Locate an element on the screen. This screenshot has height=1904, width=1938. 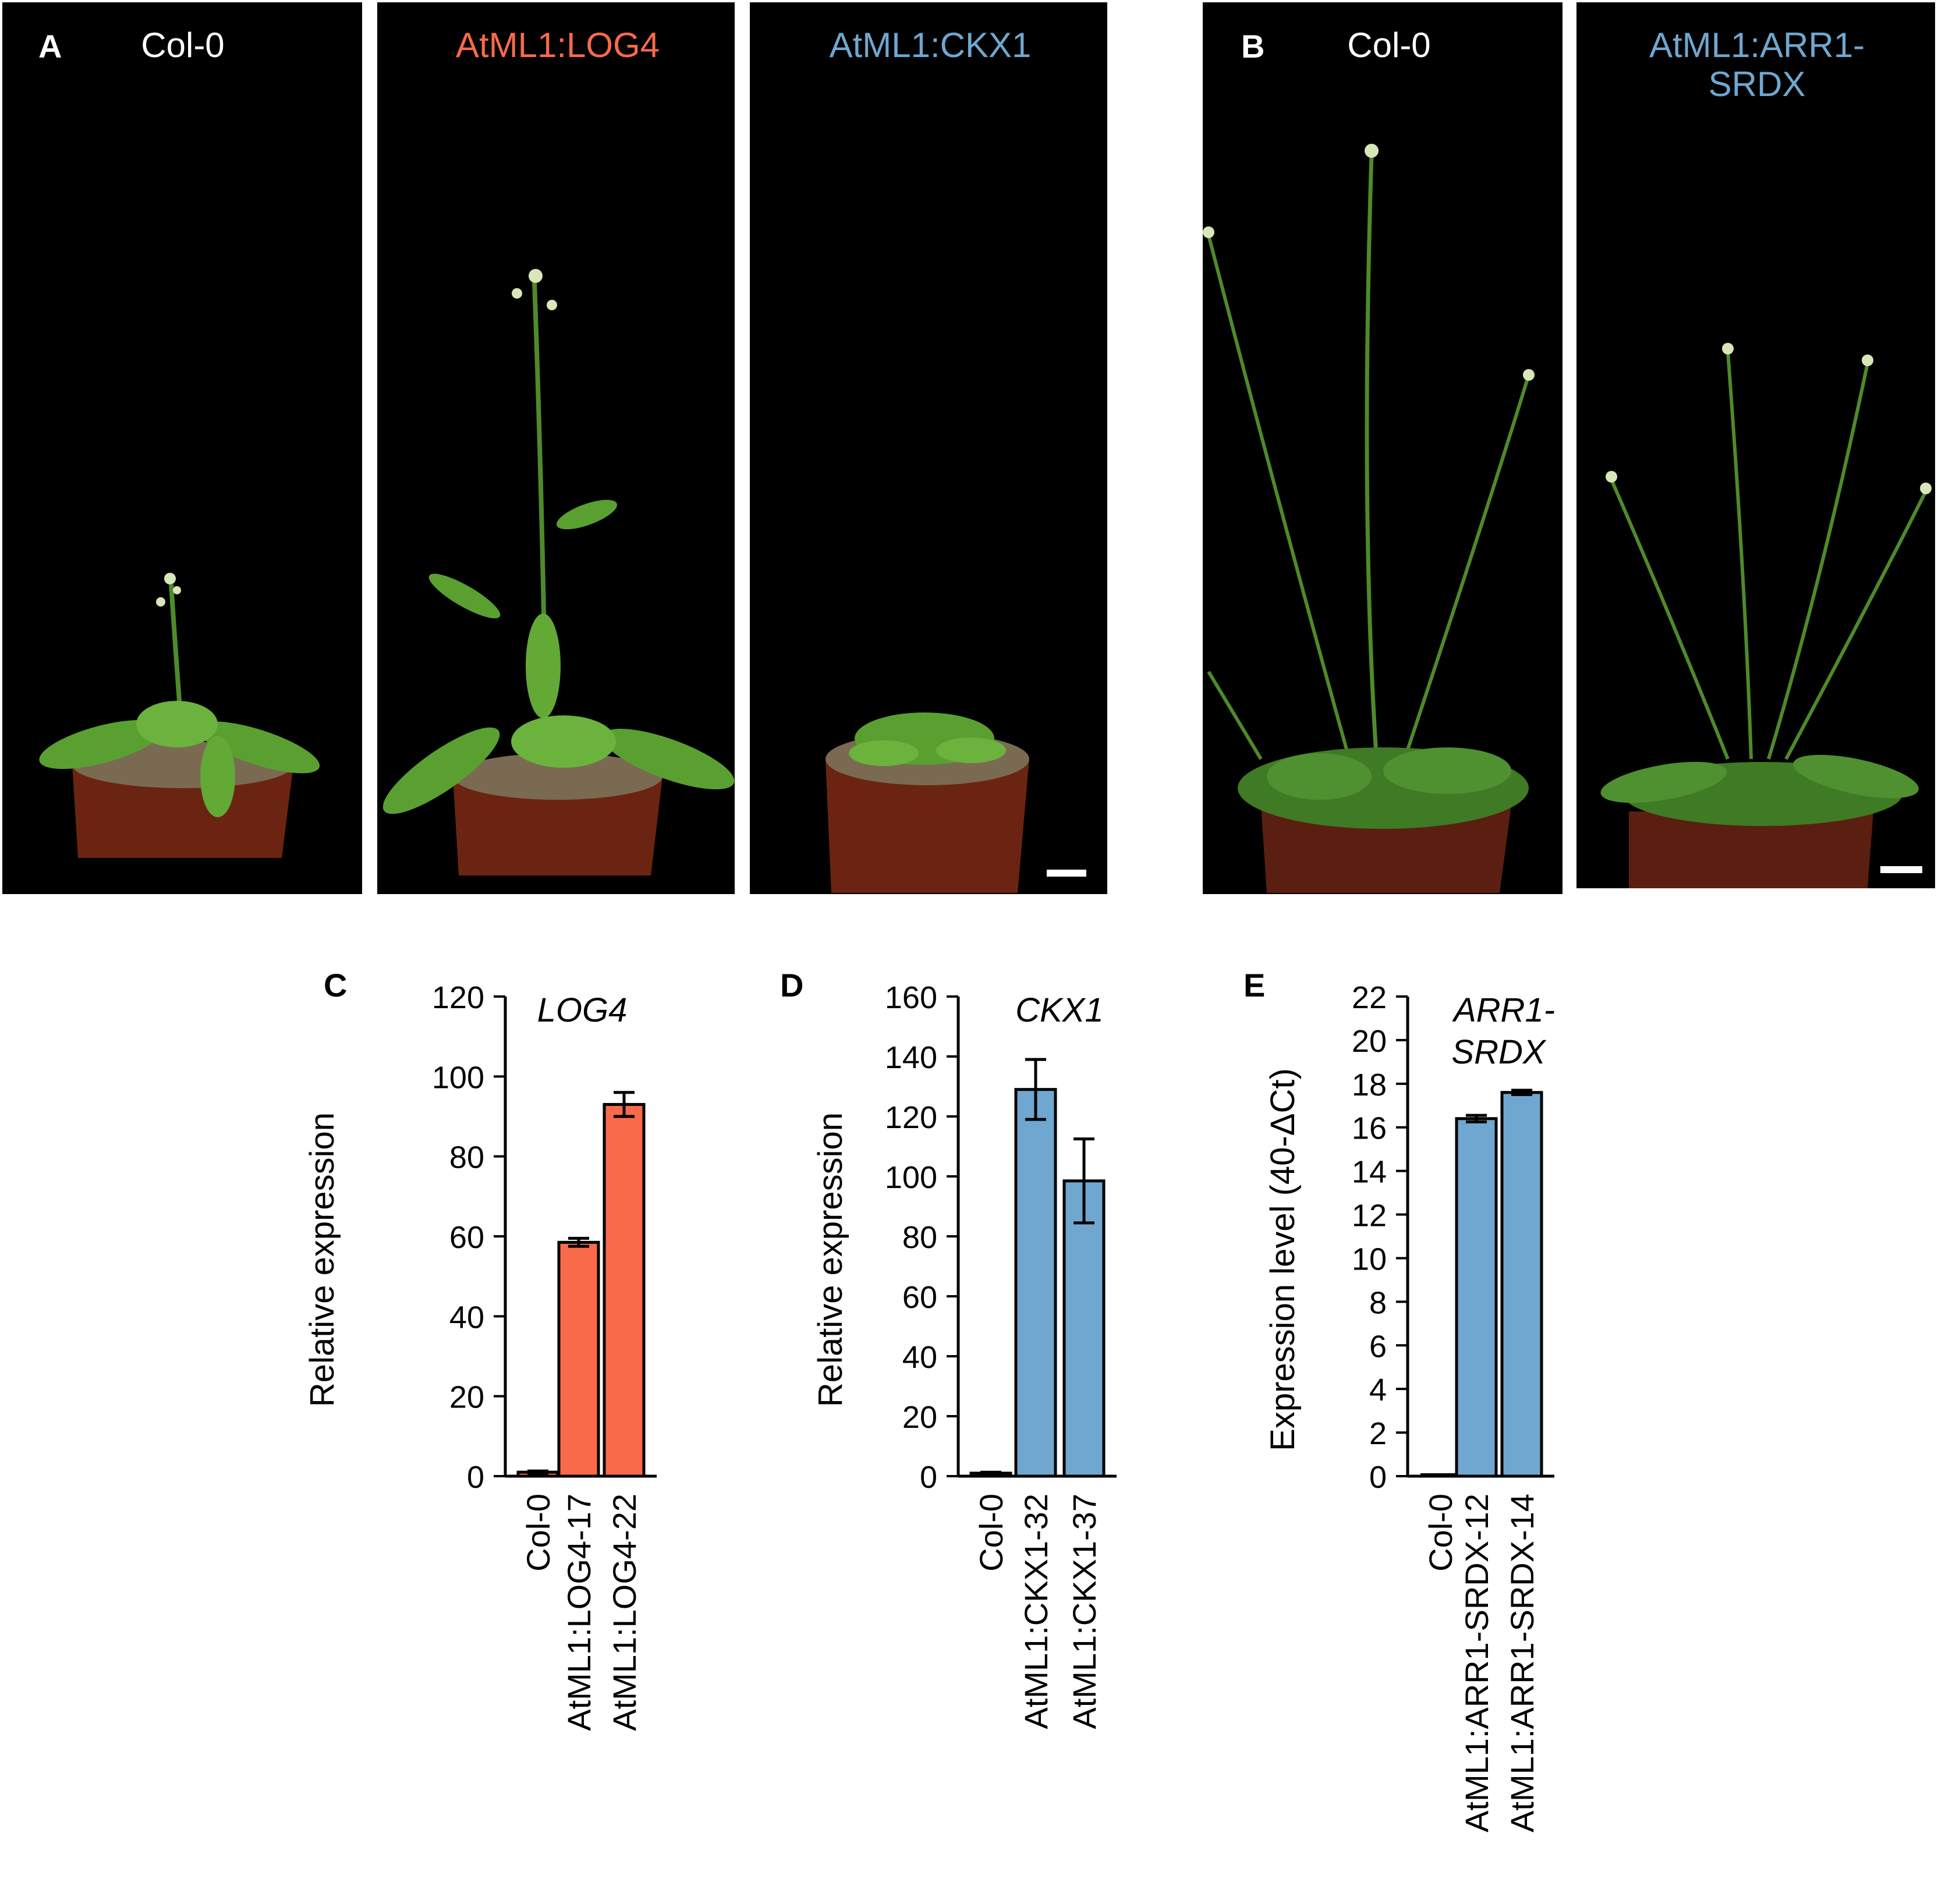
panel-label: D is located at coordinates (791, 985).